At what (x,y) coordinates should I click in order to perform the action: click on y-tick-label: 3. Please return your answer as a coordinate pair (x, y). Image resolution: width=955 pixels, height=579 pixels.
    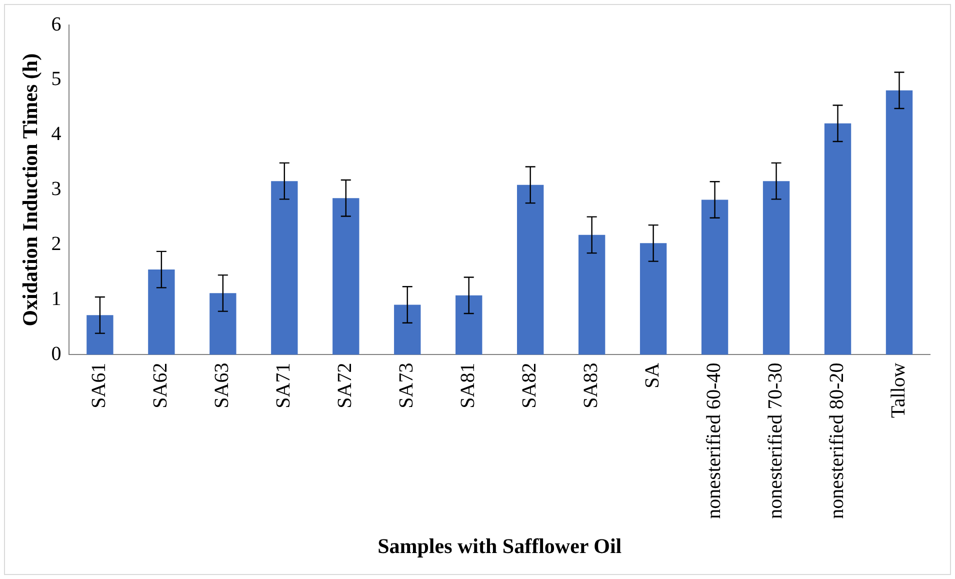
    Looking at the image, I should click on (56, 189).